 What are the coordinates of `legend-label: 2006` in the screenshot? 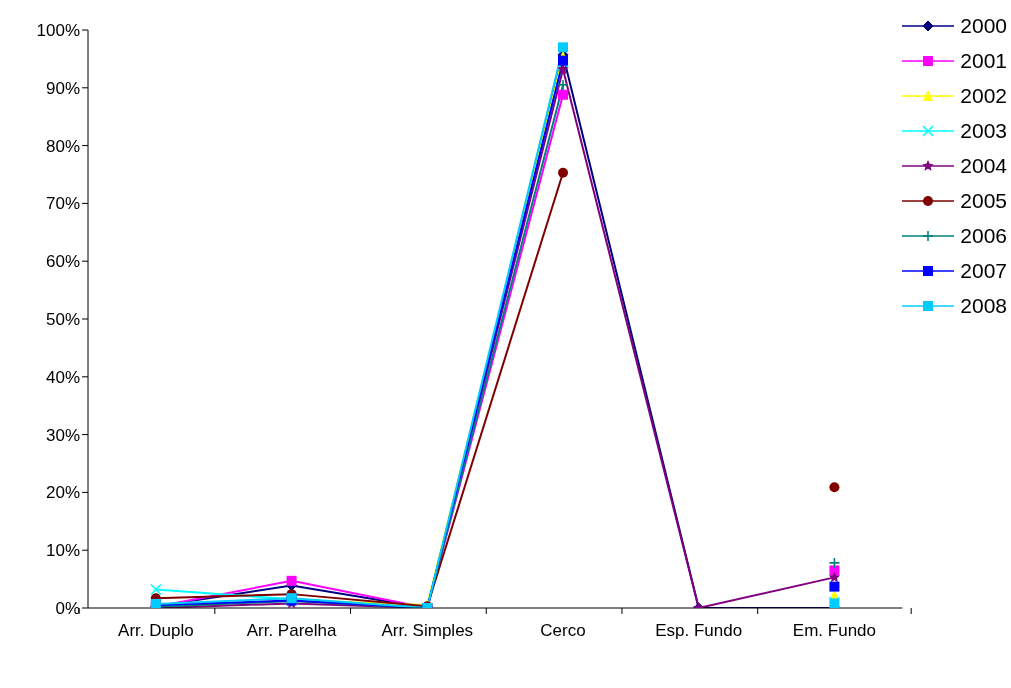 It's located at (983, 236).